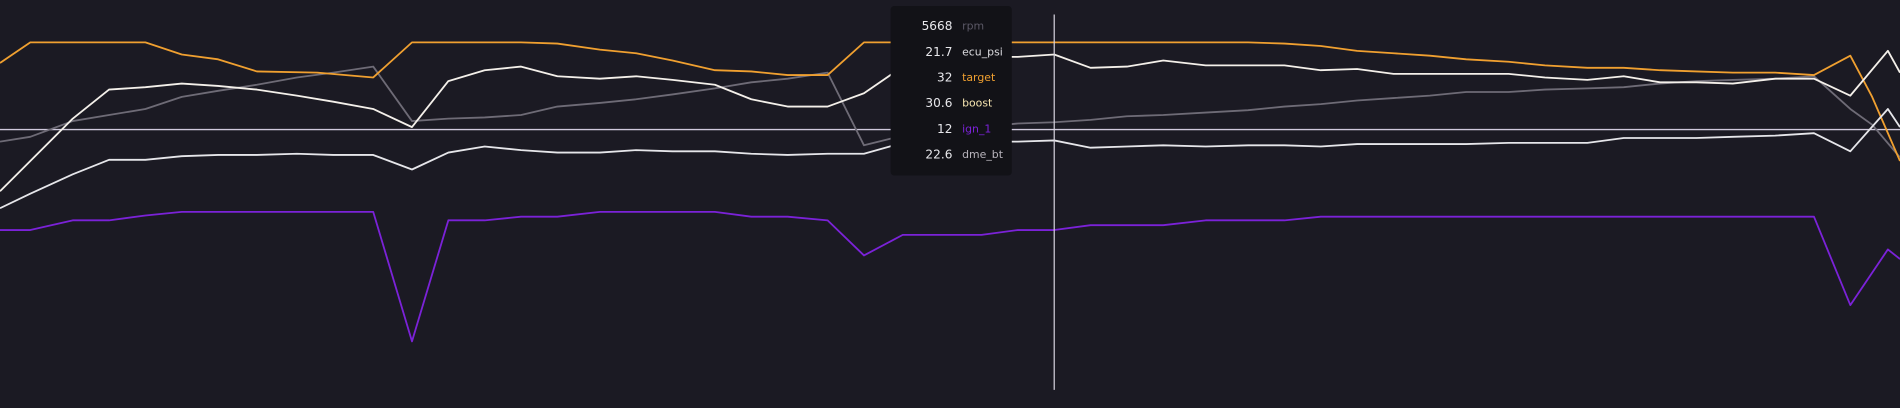 This screenshot has height=408, width=1900. Describe the element at coordinates (938, 52) in the screenshot. I see `tooltip-value: 21.7` at that location.